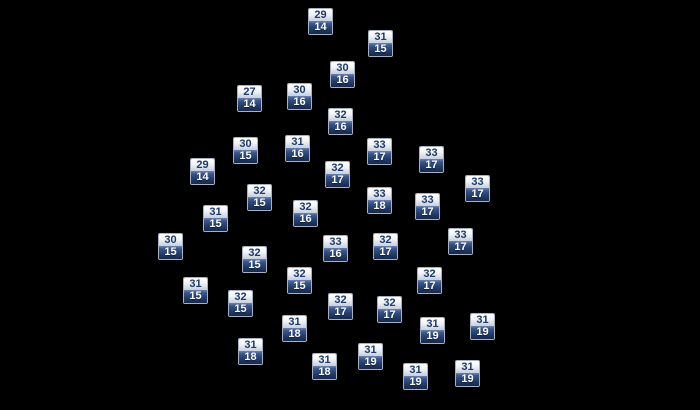 The image size is (700, 410). I want to click on temperature-marker: 27 14, so click(249, 98).